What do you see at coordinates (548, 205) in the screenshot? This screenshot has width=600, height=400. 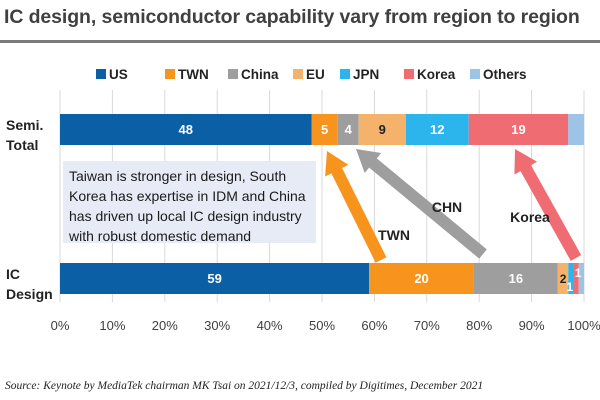 I see `arrow-korea` at bounding box center [548, 205].